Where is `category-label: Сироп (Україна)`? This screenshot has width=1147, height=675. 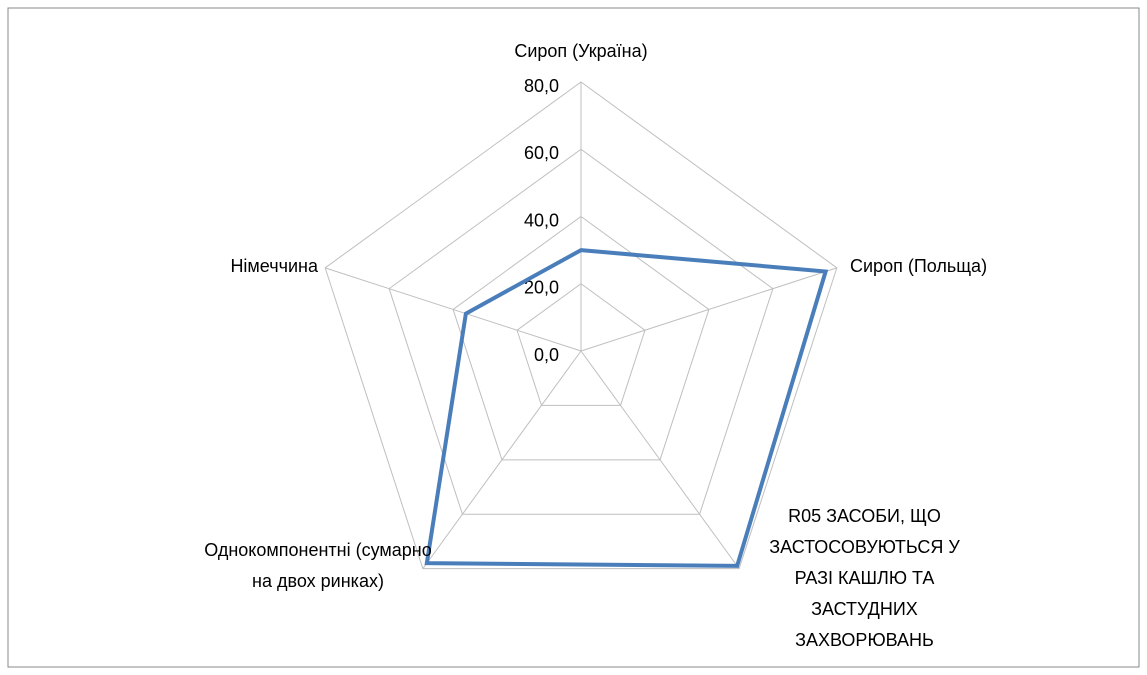 category-label: Сироп (Україна) is located at coordinates (581, 51).